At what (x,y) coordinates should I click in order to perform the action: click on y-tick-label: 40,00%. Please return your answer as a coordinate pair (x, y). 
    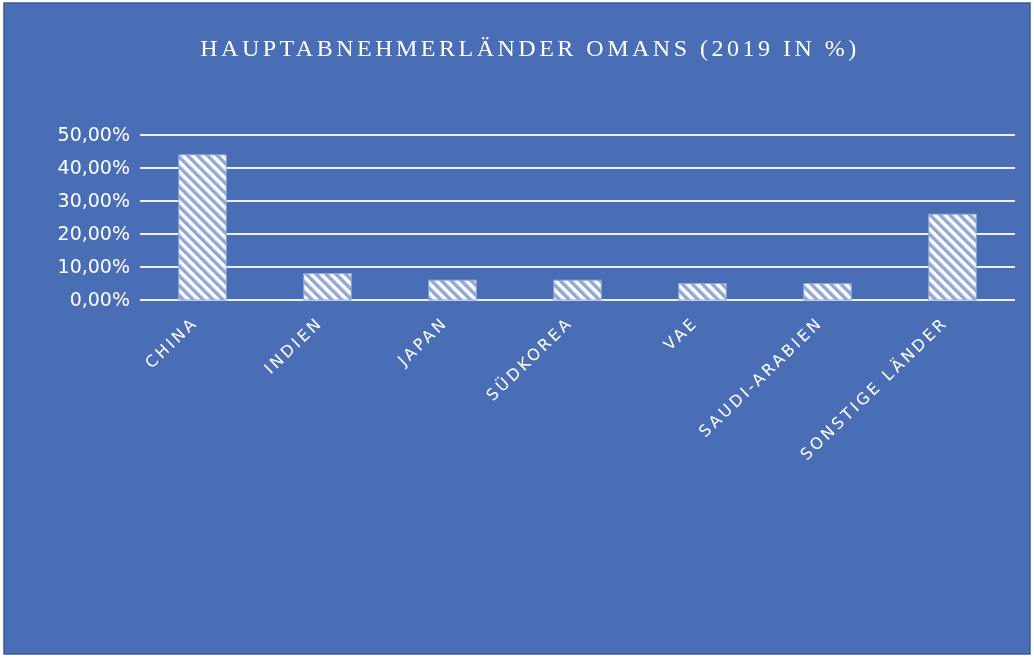
    Looking at the image, I should click on (93, 166).